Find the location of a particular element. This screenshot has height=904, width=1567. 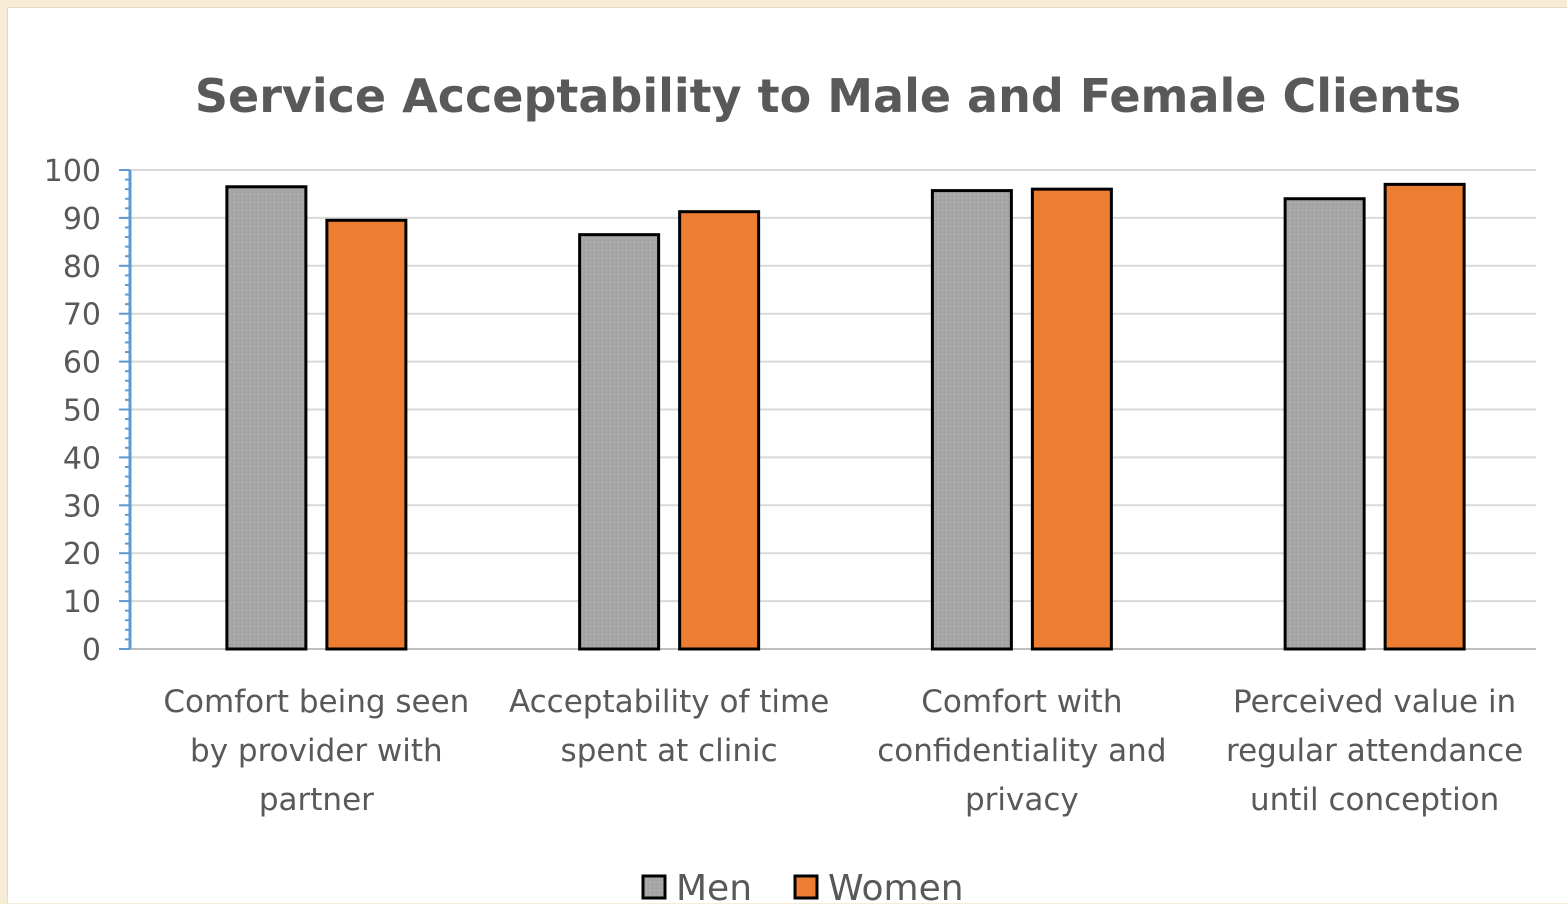

y-tick-label: 90 is located at coordinates (82, 219).